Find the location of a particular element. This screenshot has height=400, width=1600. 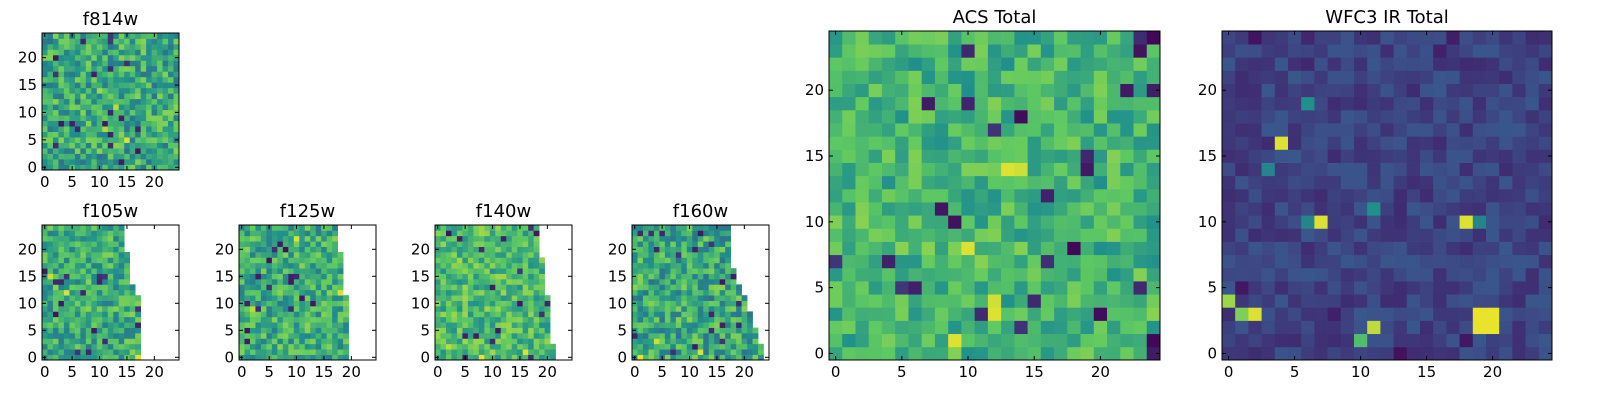

x-tick-label: 20 is located at coordinates (744, 372).